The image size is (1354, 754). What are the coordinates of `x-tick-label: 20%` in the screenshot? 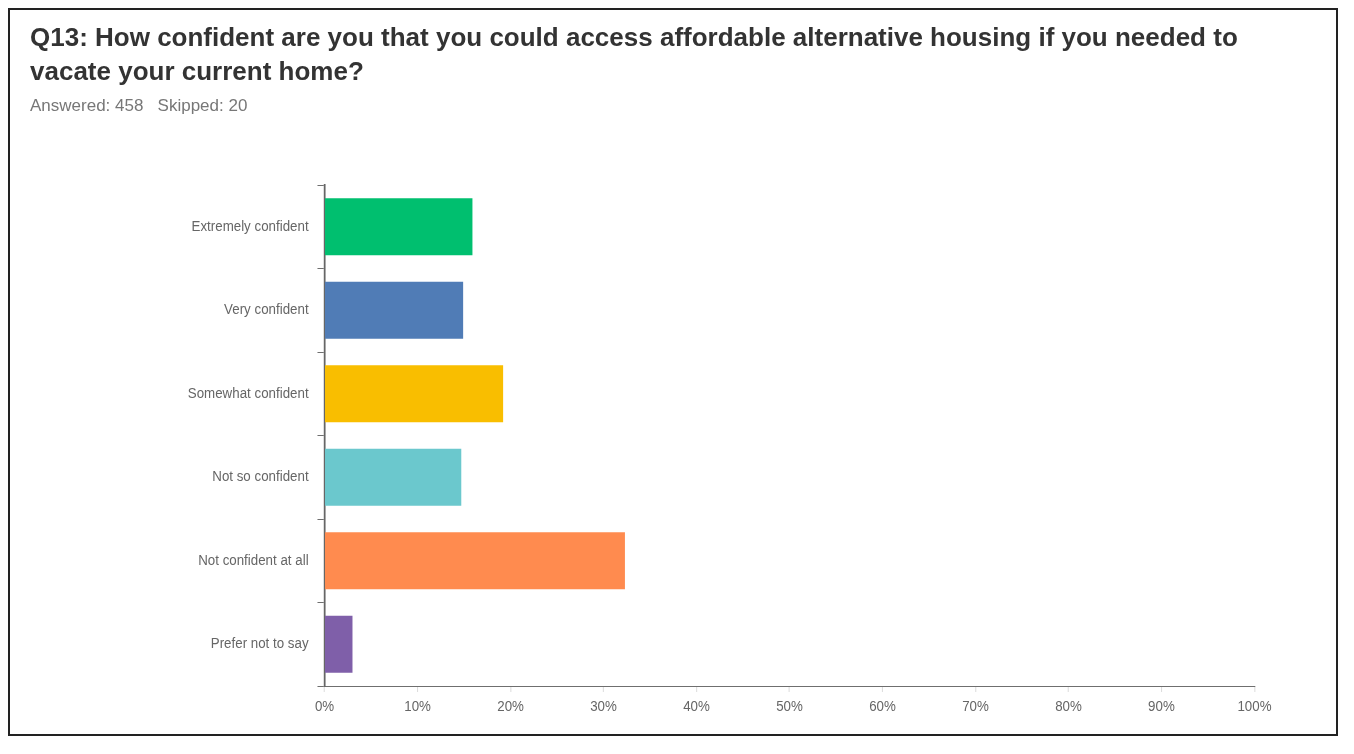 It's located at (511, 706).